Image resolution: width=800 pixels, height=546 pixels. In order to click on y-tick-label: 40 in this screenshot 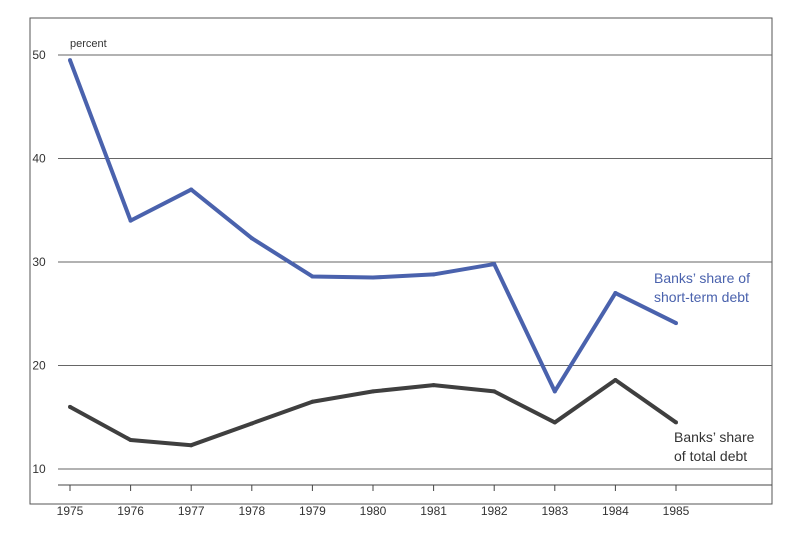, I will do `click(39, 159)`.